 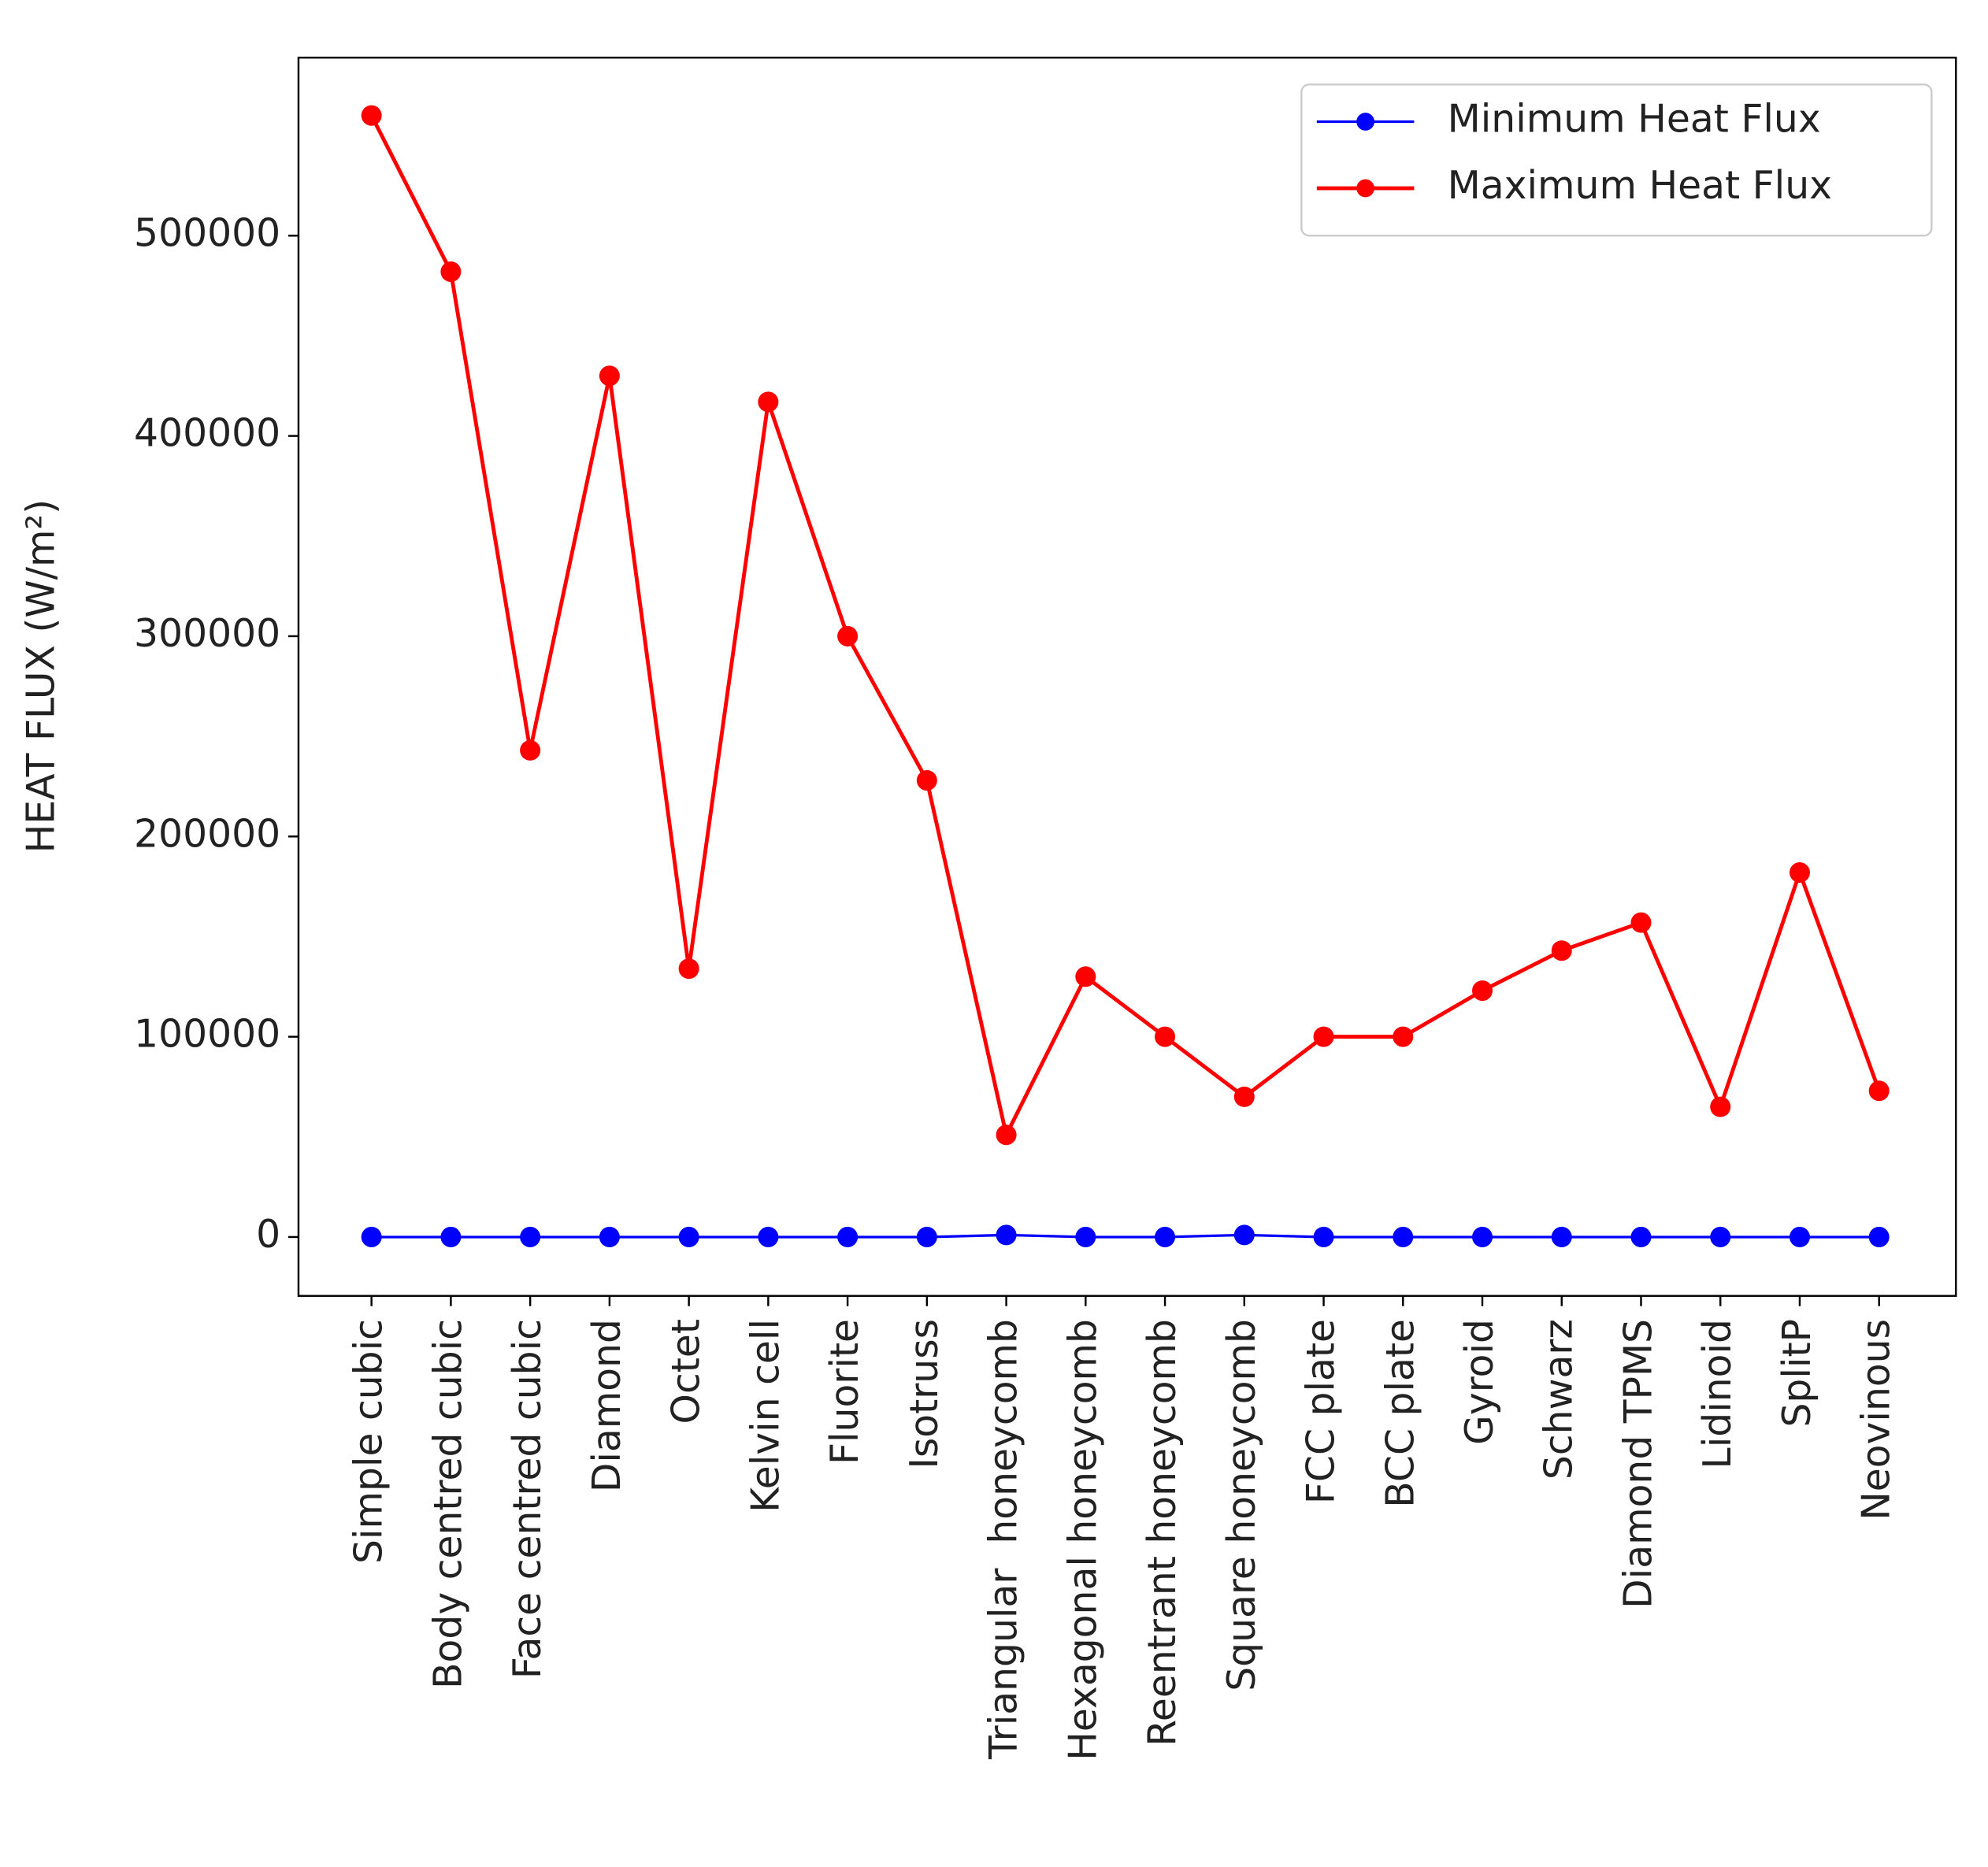 What do you see at coordinates (1877, 1420) in the screenshot?
I see `x-tick-label: Neovinous` at bounding box center [1877, 1420].